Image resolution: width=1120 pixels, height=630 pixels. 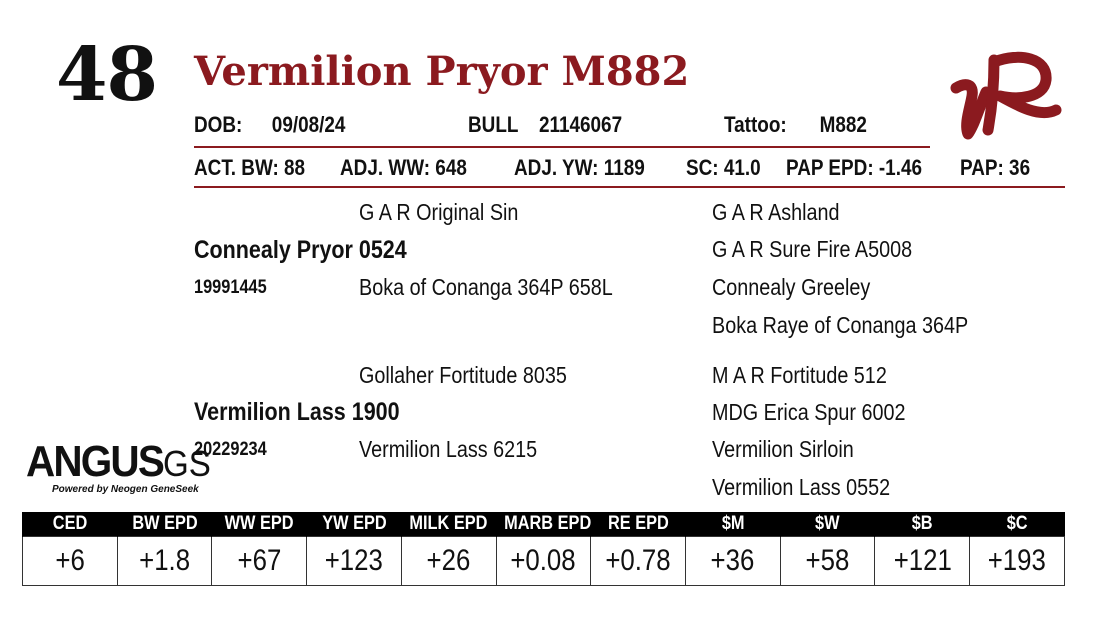 What do you see at coordinates (186, 463) in the screenshot?
I see `logo-suffix-text: GS` at bounding box center [186, 463].